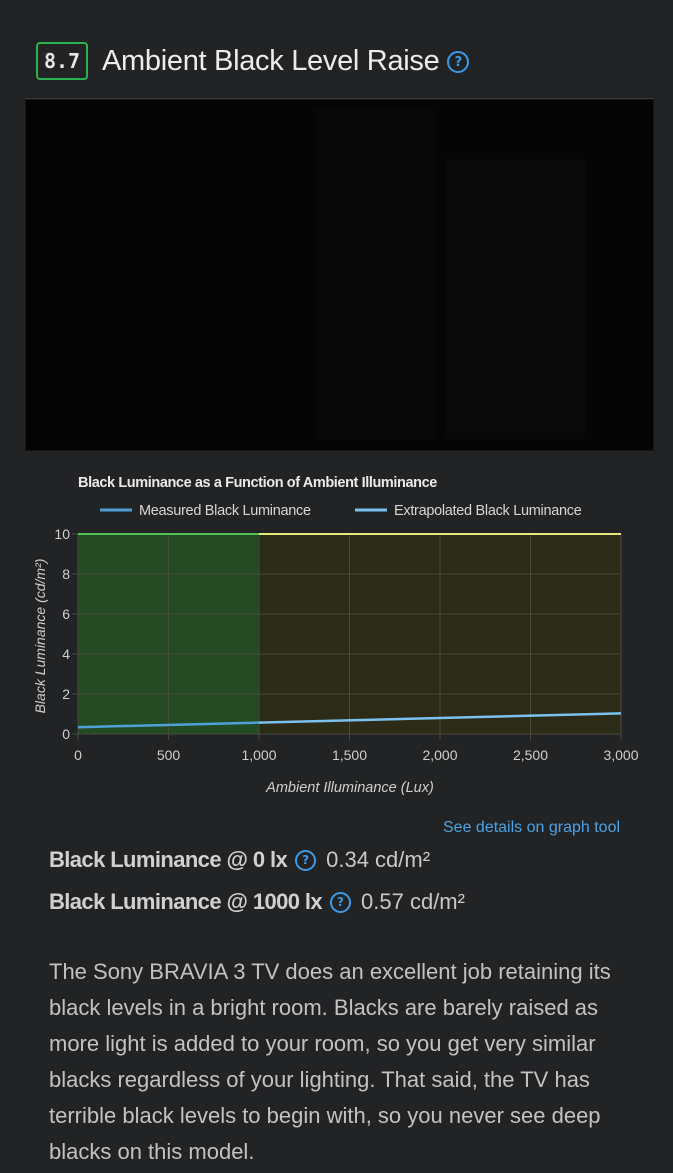  I want to click on section-title: Ambient Black Level Raise, so click(271, 60).